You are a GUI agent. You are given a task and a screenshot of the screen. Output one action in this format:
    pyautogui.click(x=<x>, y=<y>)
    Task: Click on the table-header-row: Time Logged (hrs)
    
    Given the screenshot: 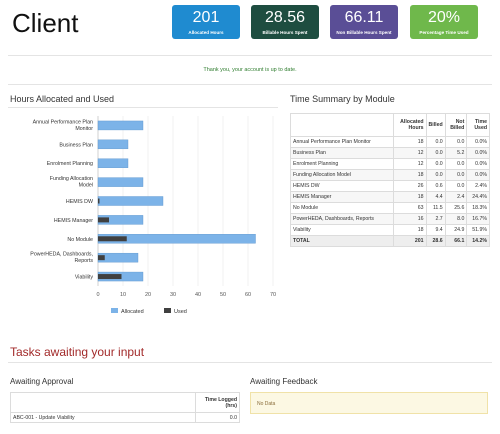 What is the action you would take?
    pyautogui.click(x=125, y=402)
    